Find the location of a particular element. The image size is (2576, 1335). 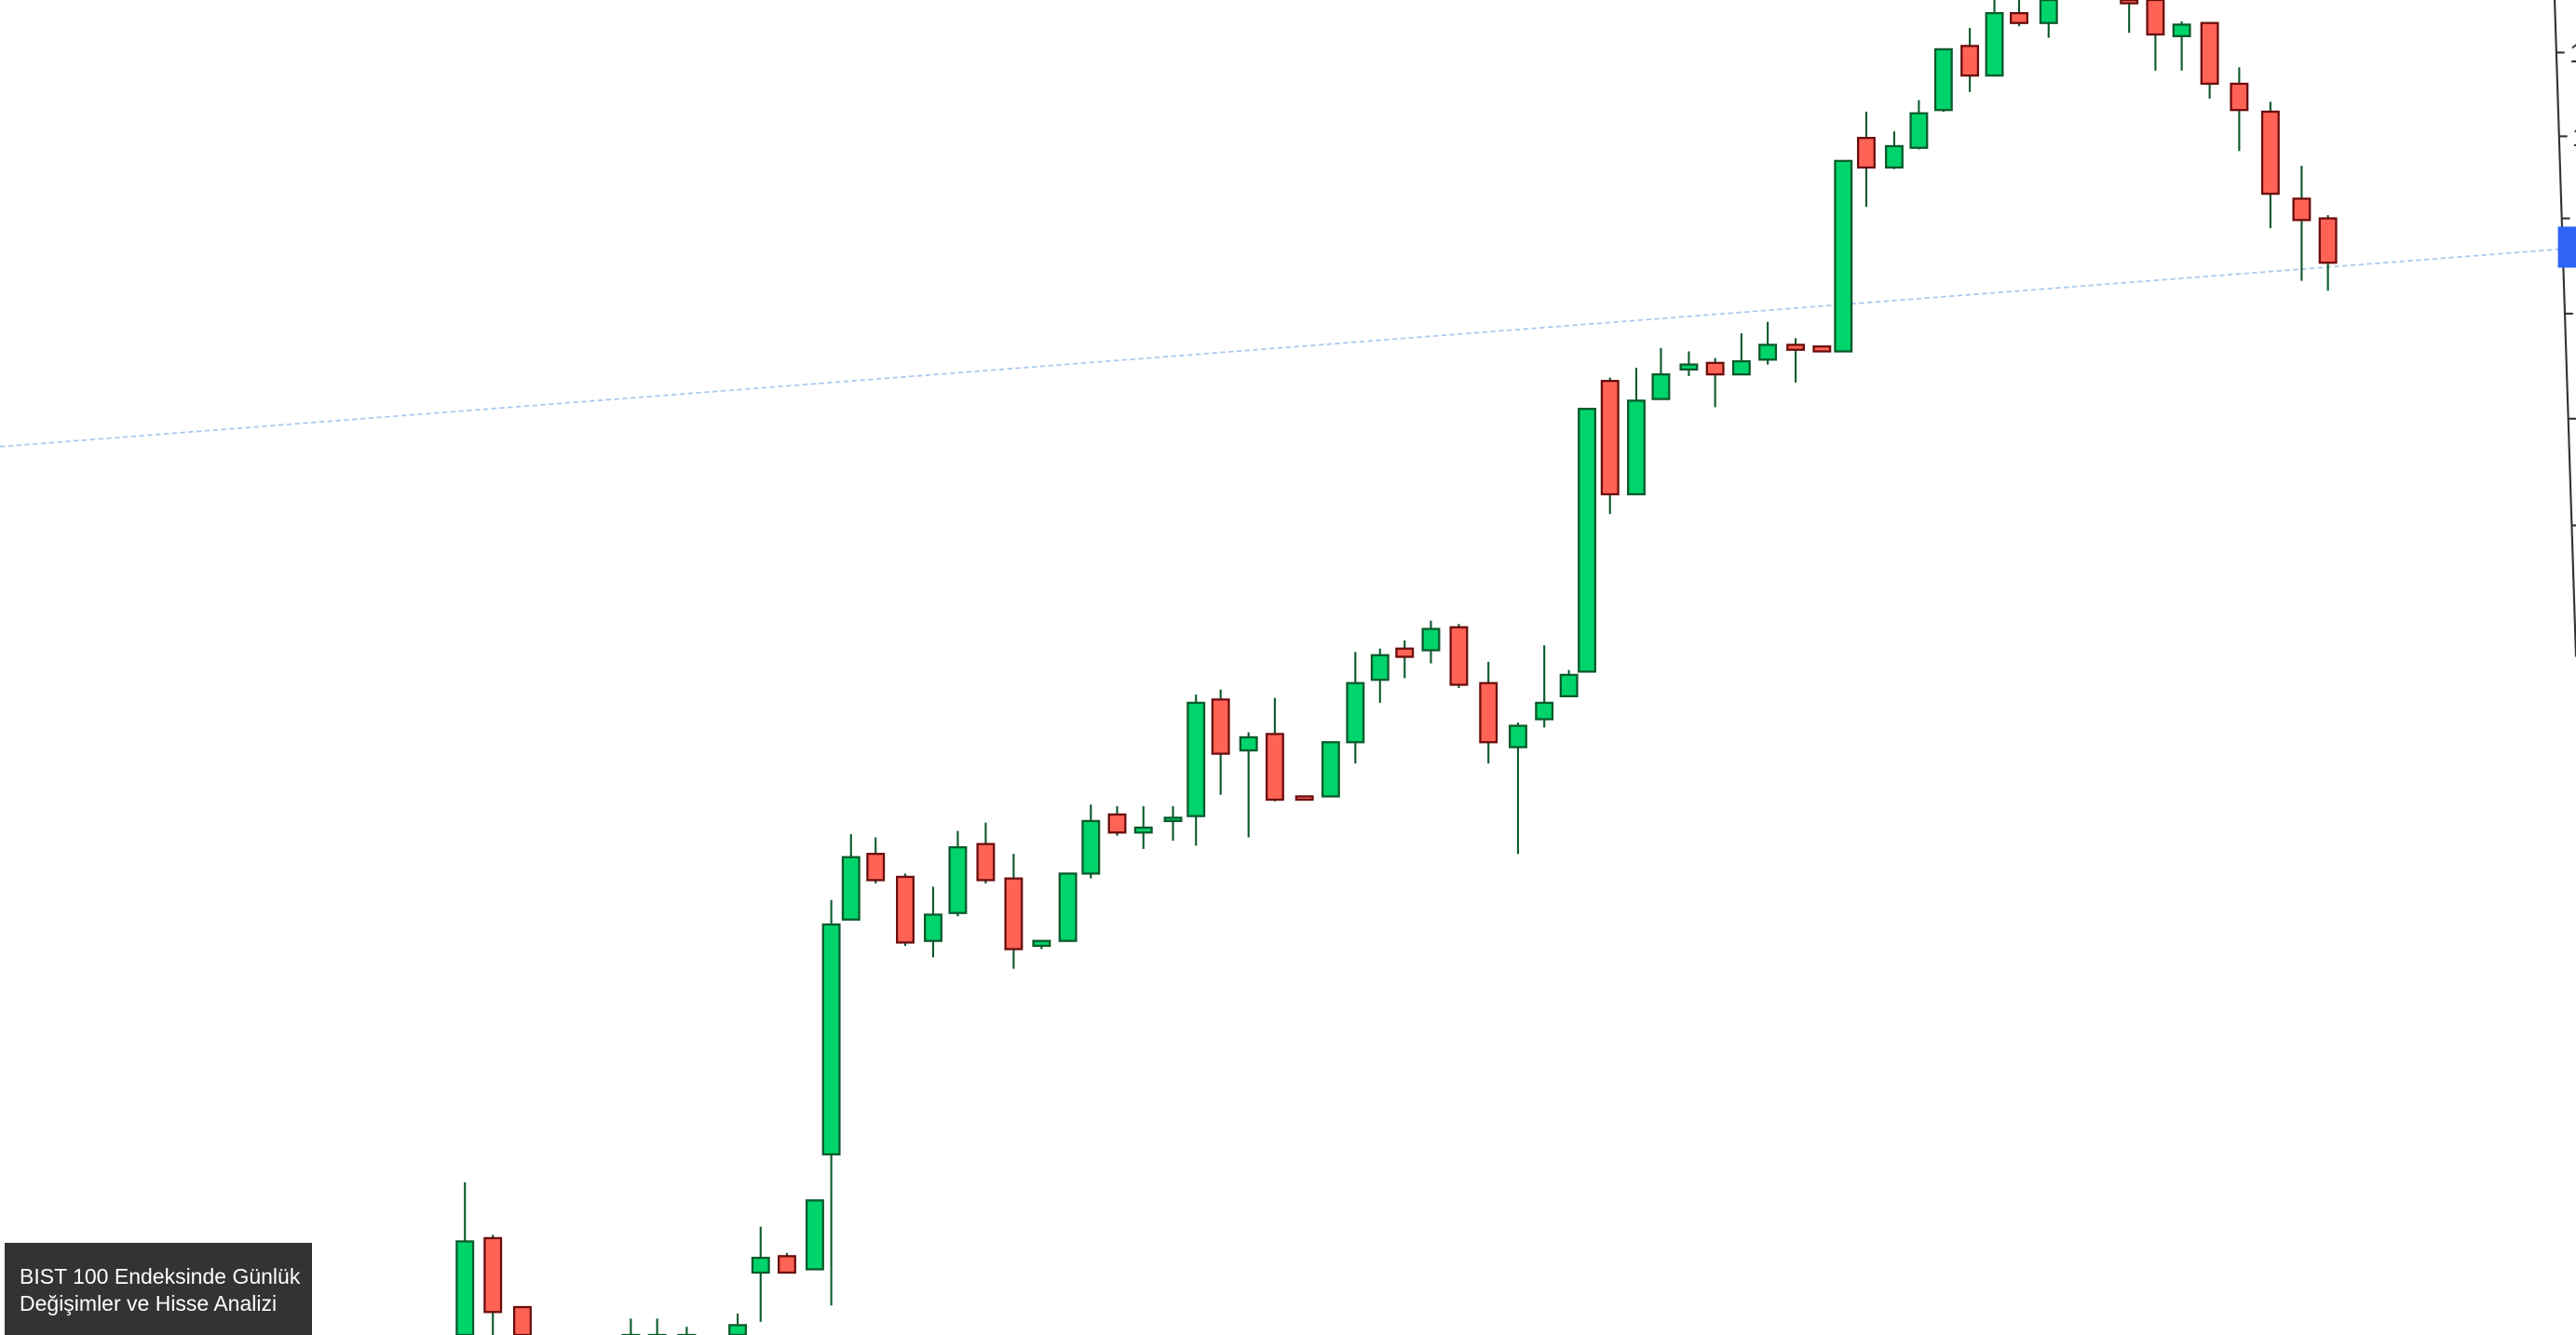

caption-line-2: Değişimler ve Hisse Analizi is located at coordinates (149, 1303).